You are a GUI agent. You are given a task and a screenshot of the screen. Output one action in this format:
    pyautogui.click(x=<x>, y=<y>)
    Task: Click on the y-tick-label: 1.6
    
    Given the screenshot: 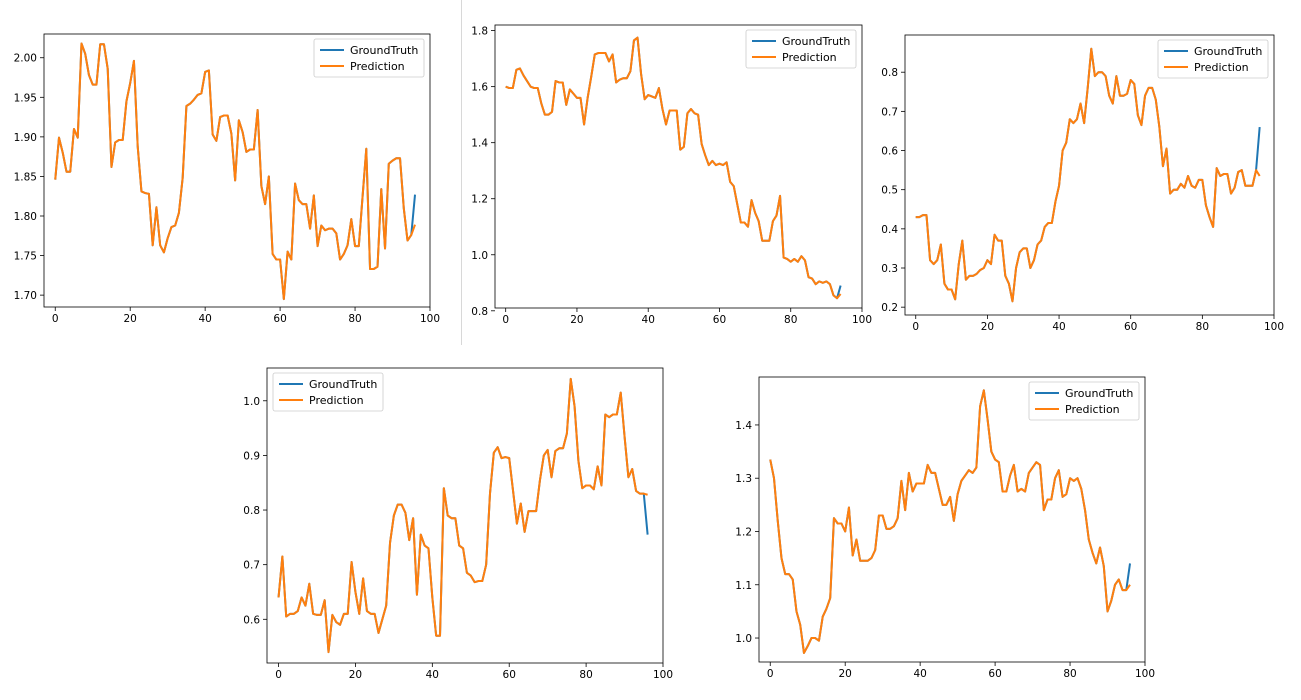 What is the action you would take?
    pyautogui.click(x=479, y=88)
    